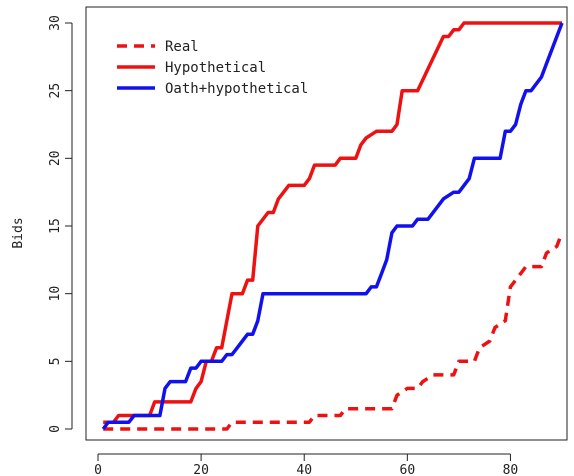 Image resolution: width=574 pixels, height=476 pixels. Describe the element at coordinates (55, 361) in the screenshot. I see `y-tick-label: 5` at that location.